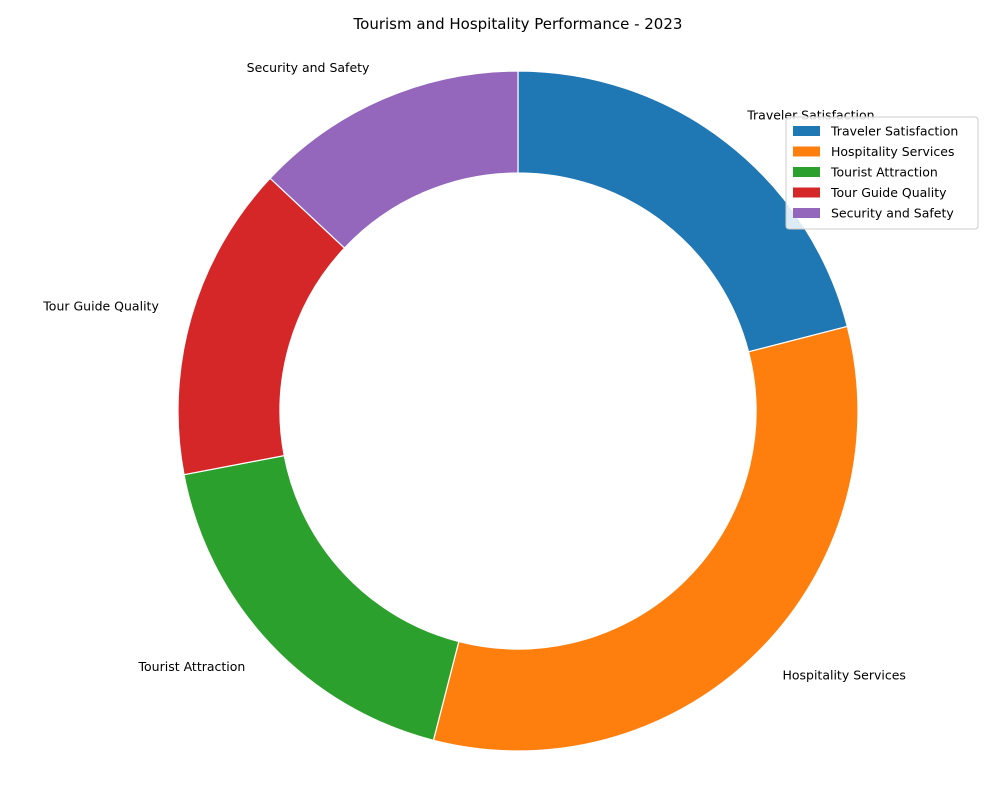 This screenshot has height=804, width=1000. What do you see at coordinates (192, 666) in the screenshot?
I see `slice-label-tourist-attraction: Tourist Attraction` at bounding box center [192, 666].